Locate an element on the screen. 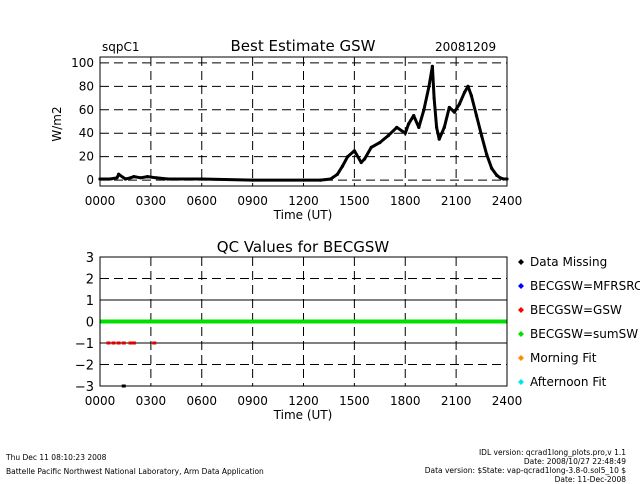 The image size is (640, 484). top-x-tick-label: 1800 is located at coordinates (405, 201).